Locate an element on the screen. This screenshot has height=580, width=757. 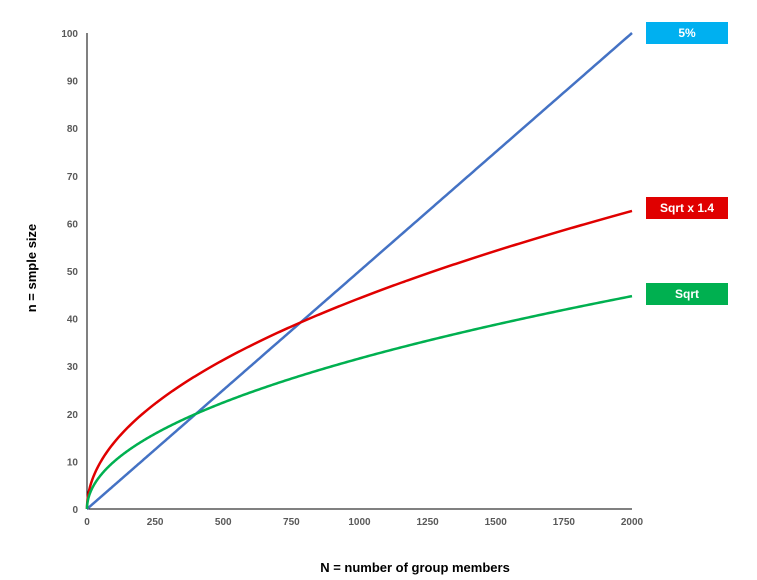
y-tick-label: 50 is located at coordinates (73, 272).